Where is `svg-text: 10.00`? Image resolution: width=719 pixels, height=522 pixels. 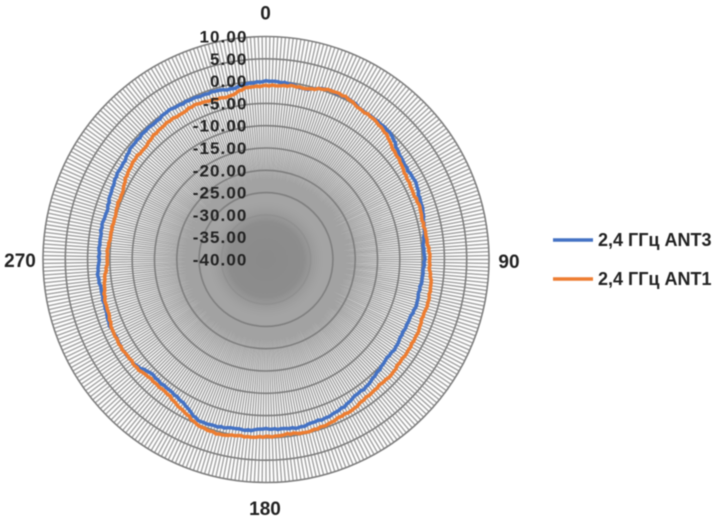
svg-text: 10.00 is located at coordinates (223, 37).